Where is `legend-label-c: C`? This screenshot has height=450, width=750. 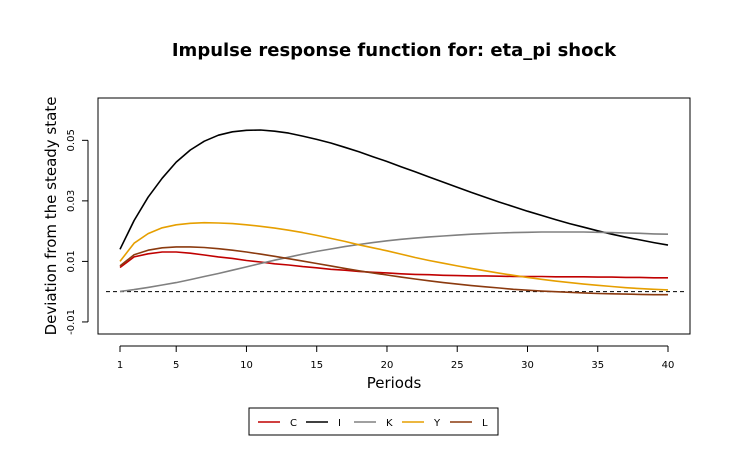
legend-label-c: C is located at coordinates (293, 423).